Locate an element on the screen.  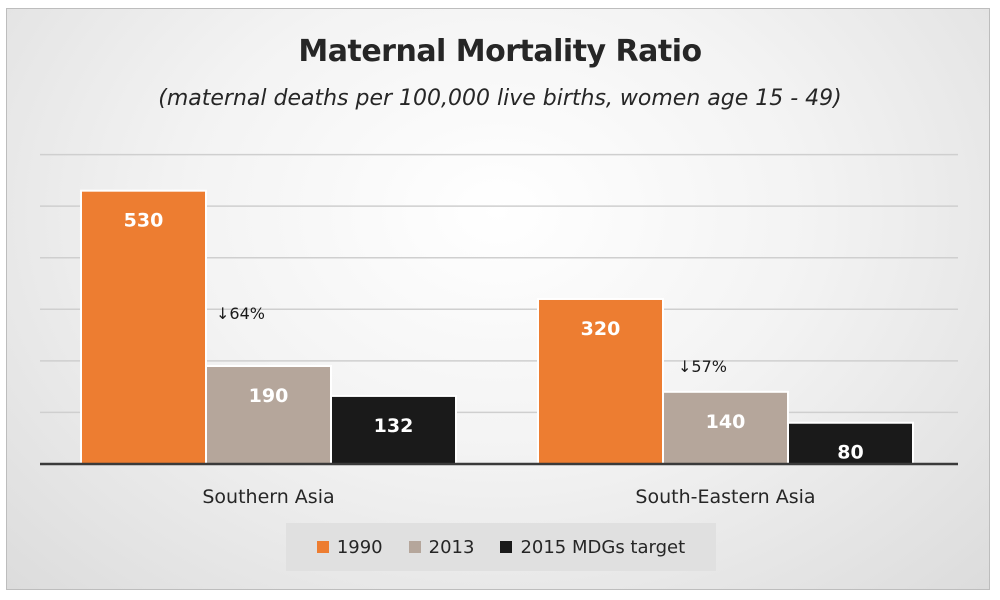
data-label: 190 is located at coordinates (269, 396).